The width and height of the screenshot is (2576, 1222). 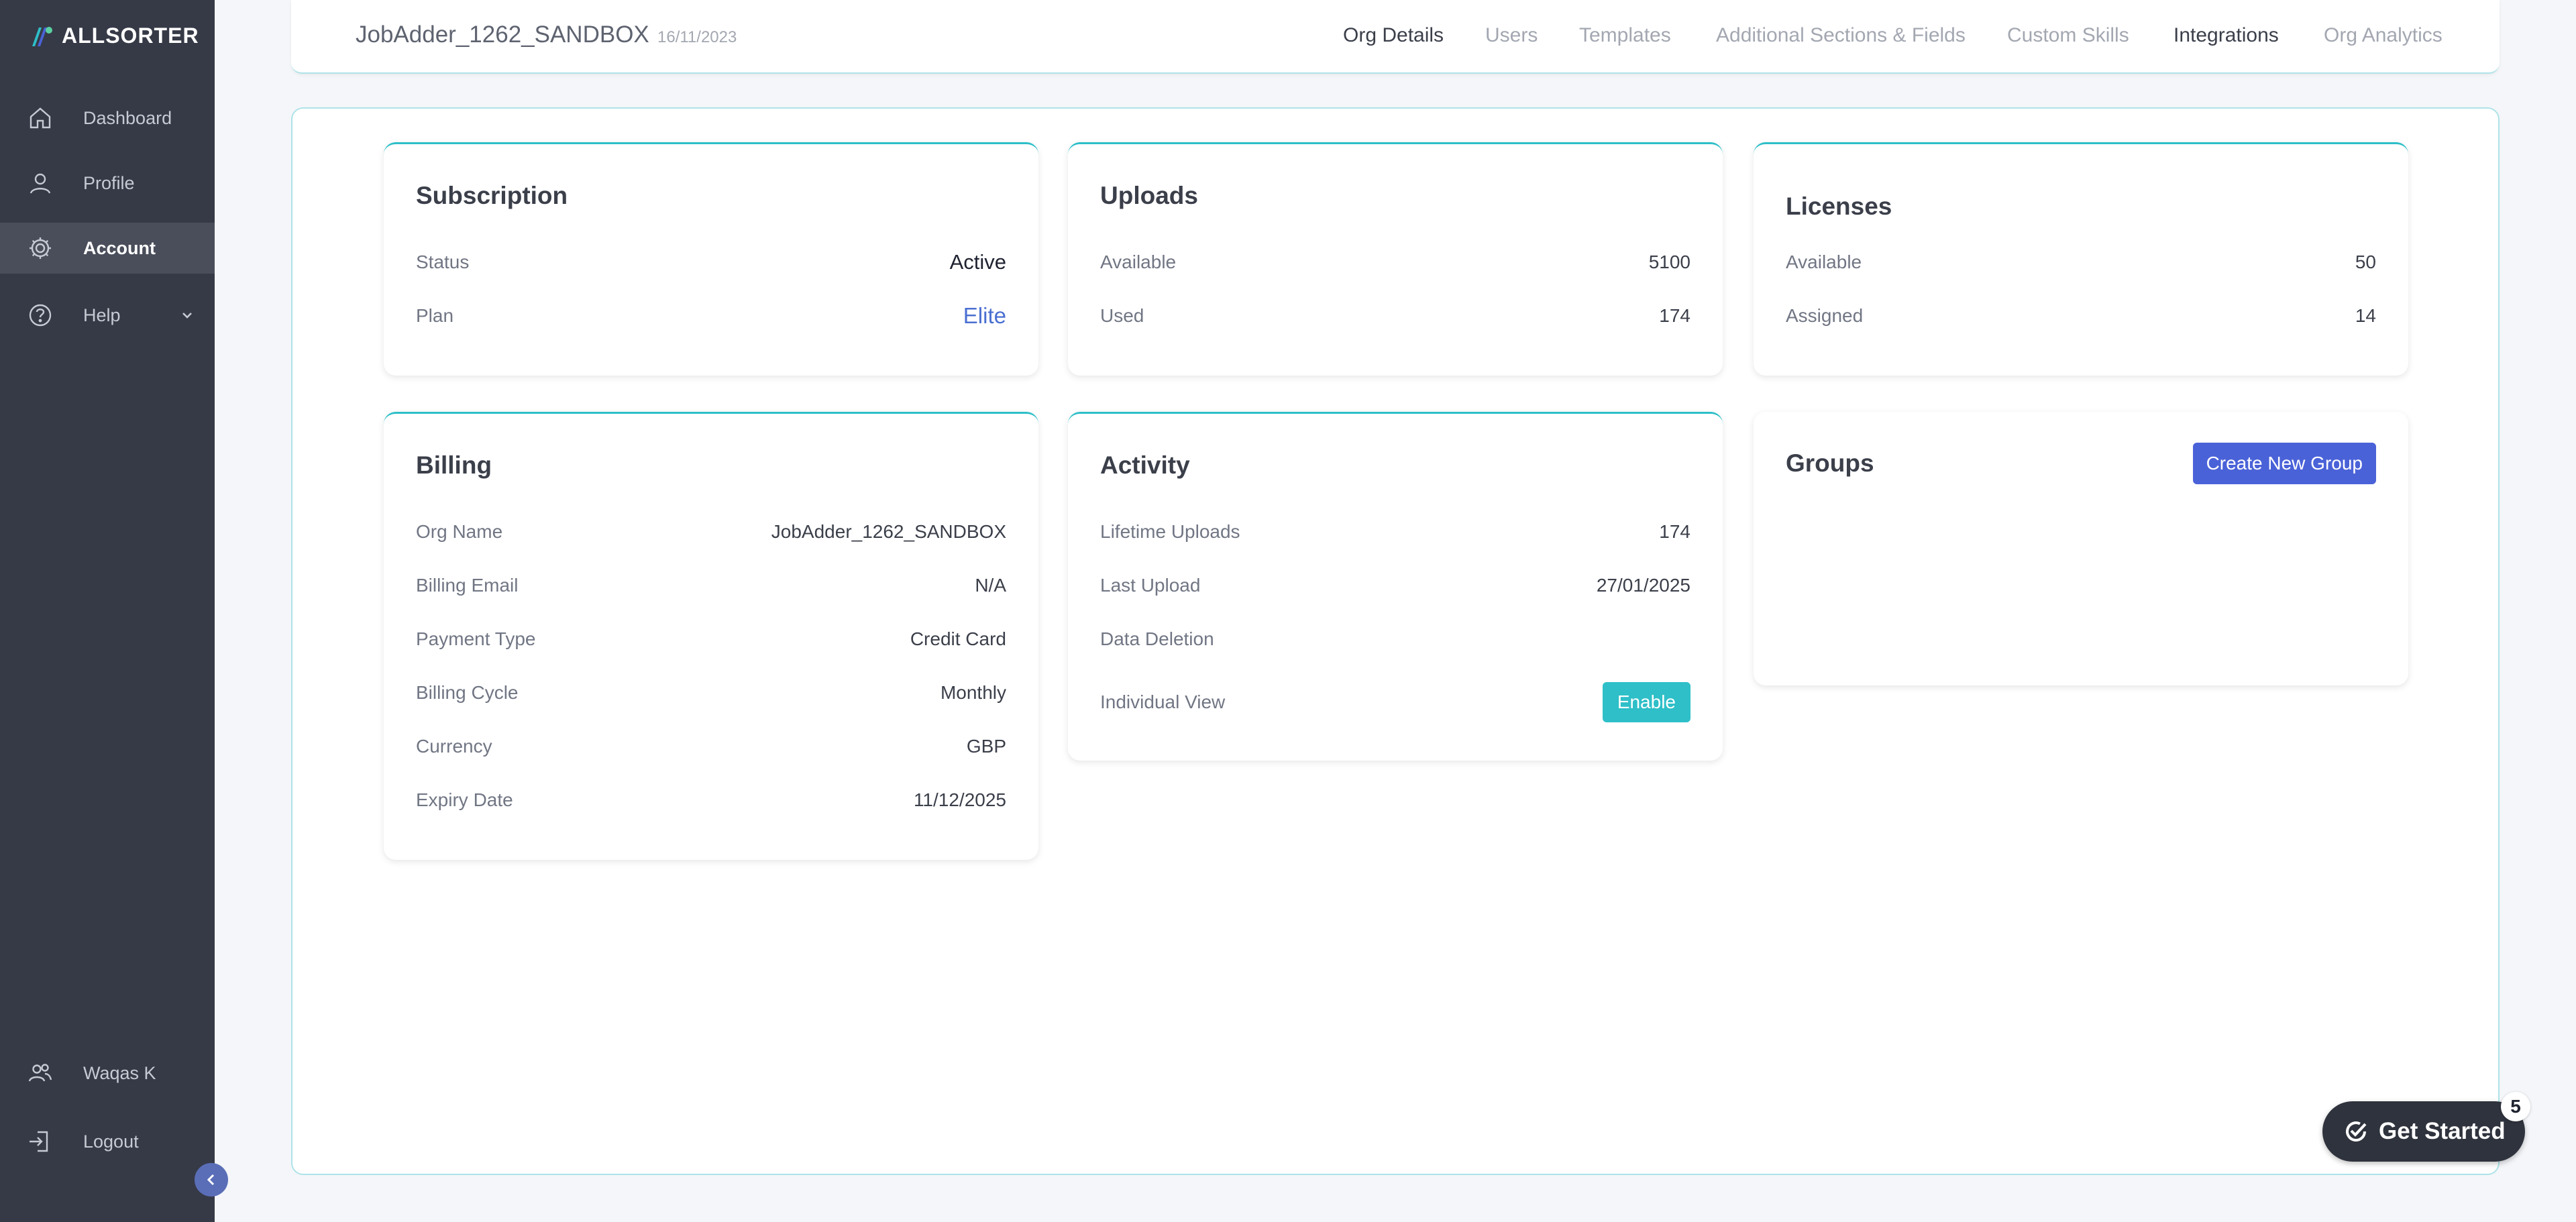 What do you see at coordinates (467, 693) in the screenshot?
I see `row-label: Billing Cycle` at bounding box center [467, 693].